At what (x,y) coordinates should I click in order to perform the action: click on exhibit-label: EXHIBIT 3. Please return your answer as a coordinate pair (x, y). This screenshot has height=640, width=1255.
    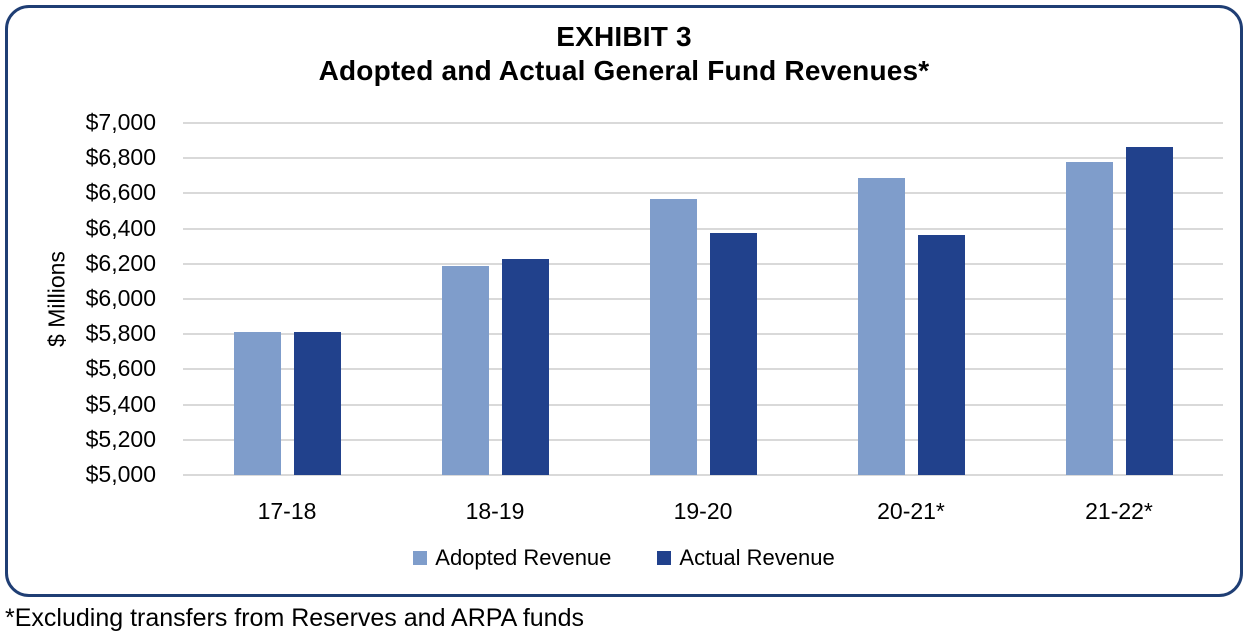
    Looking at the image, I should click on (624, 36).